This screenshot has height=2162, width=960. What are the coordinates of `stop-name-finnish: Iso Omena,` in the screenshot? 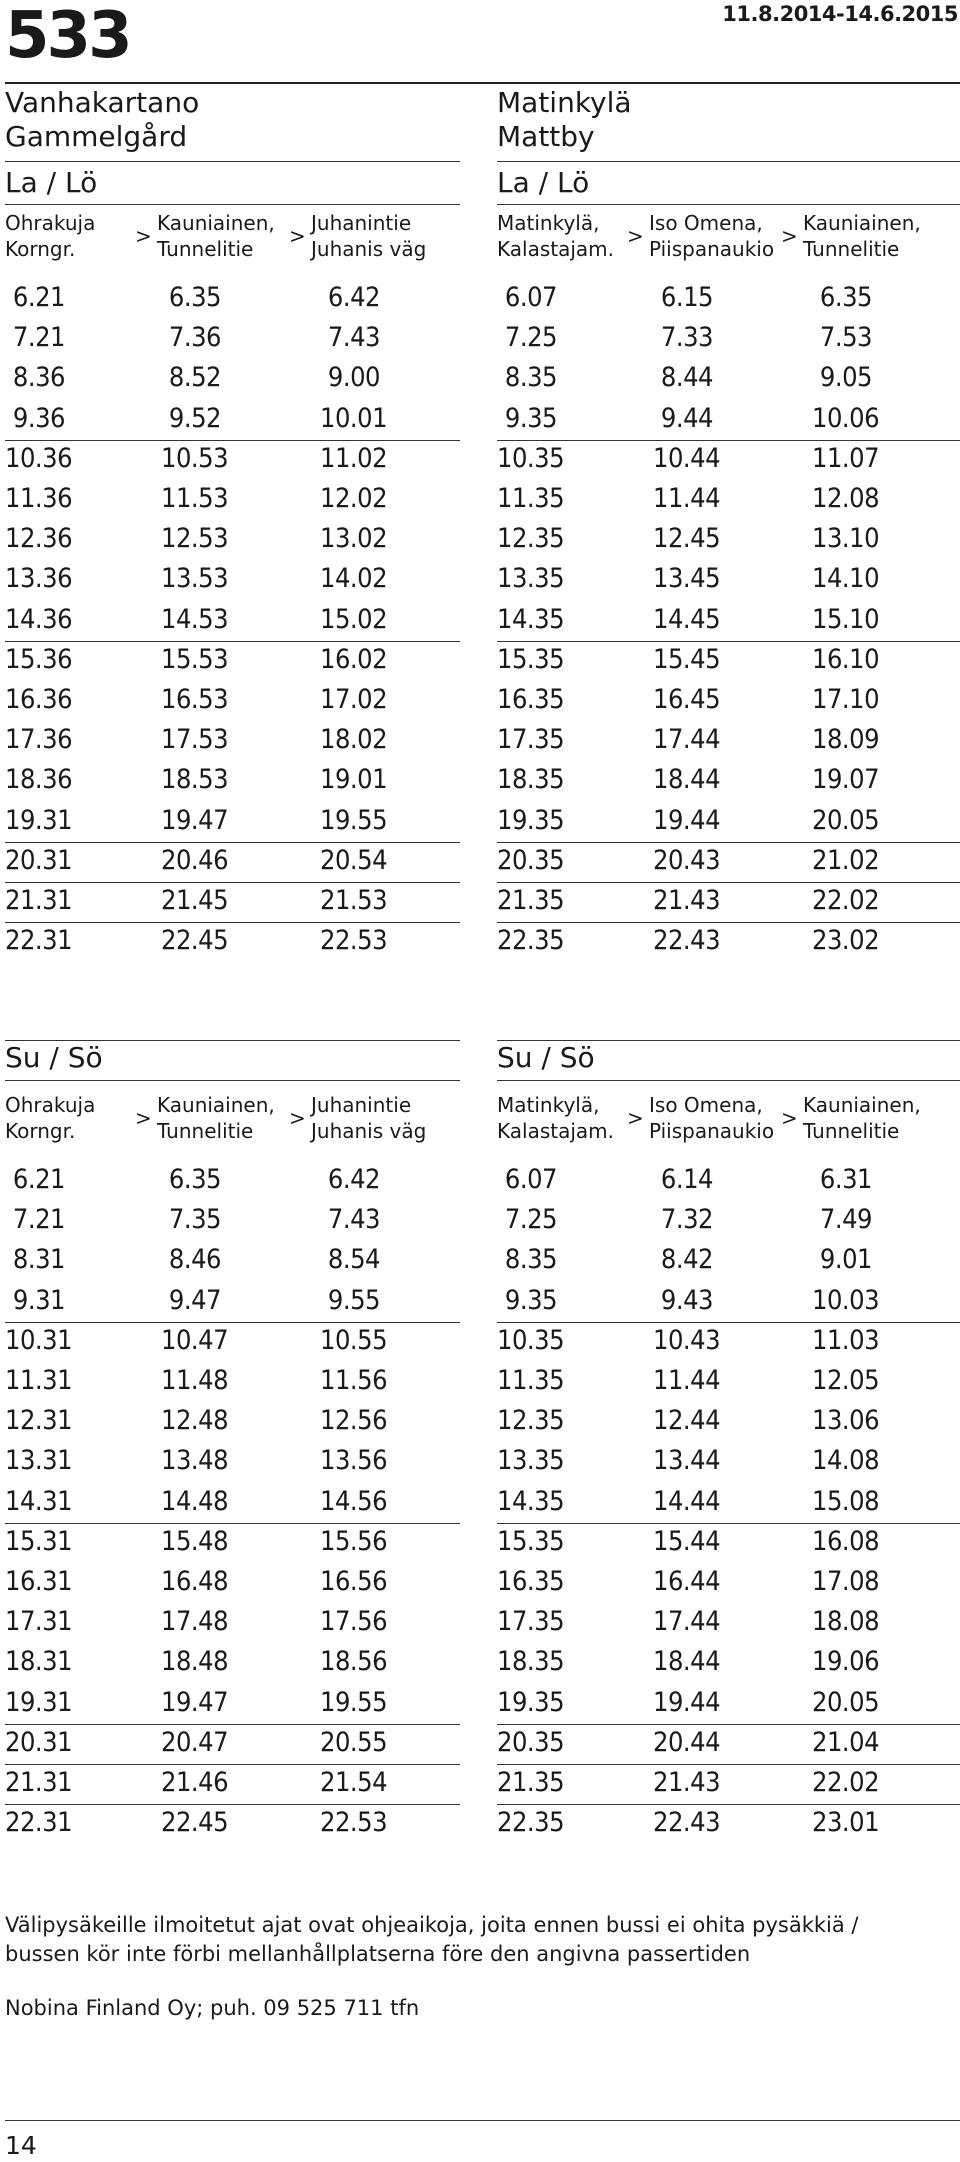 It's located at (706, 223).